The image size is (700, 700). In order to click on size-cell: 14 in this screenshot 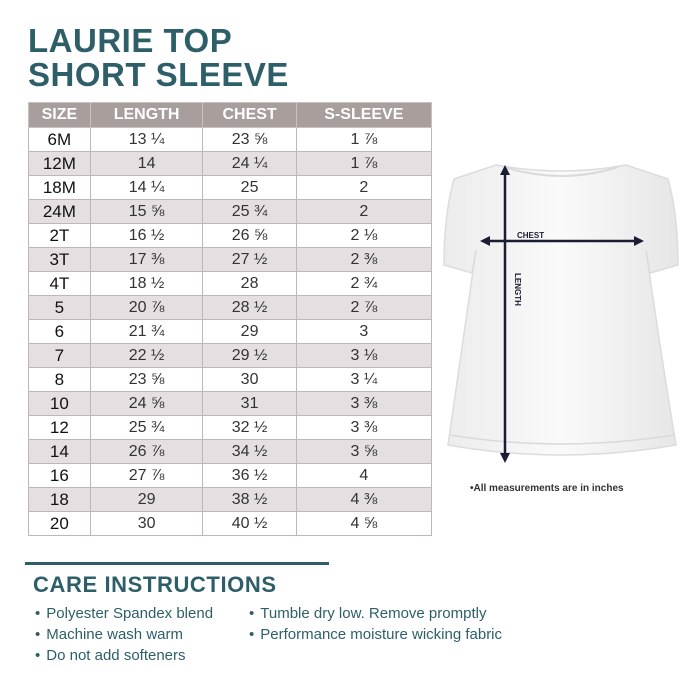, I will do `click(59, 451)`.